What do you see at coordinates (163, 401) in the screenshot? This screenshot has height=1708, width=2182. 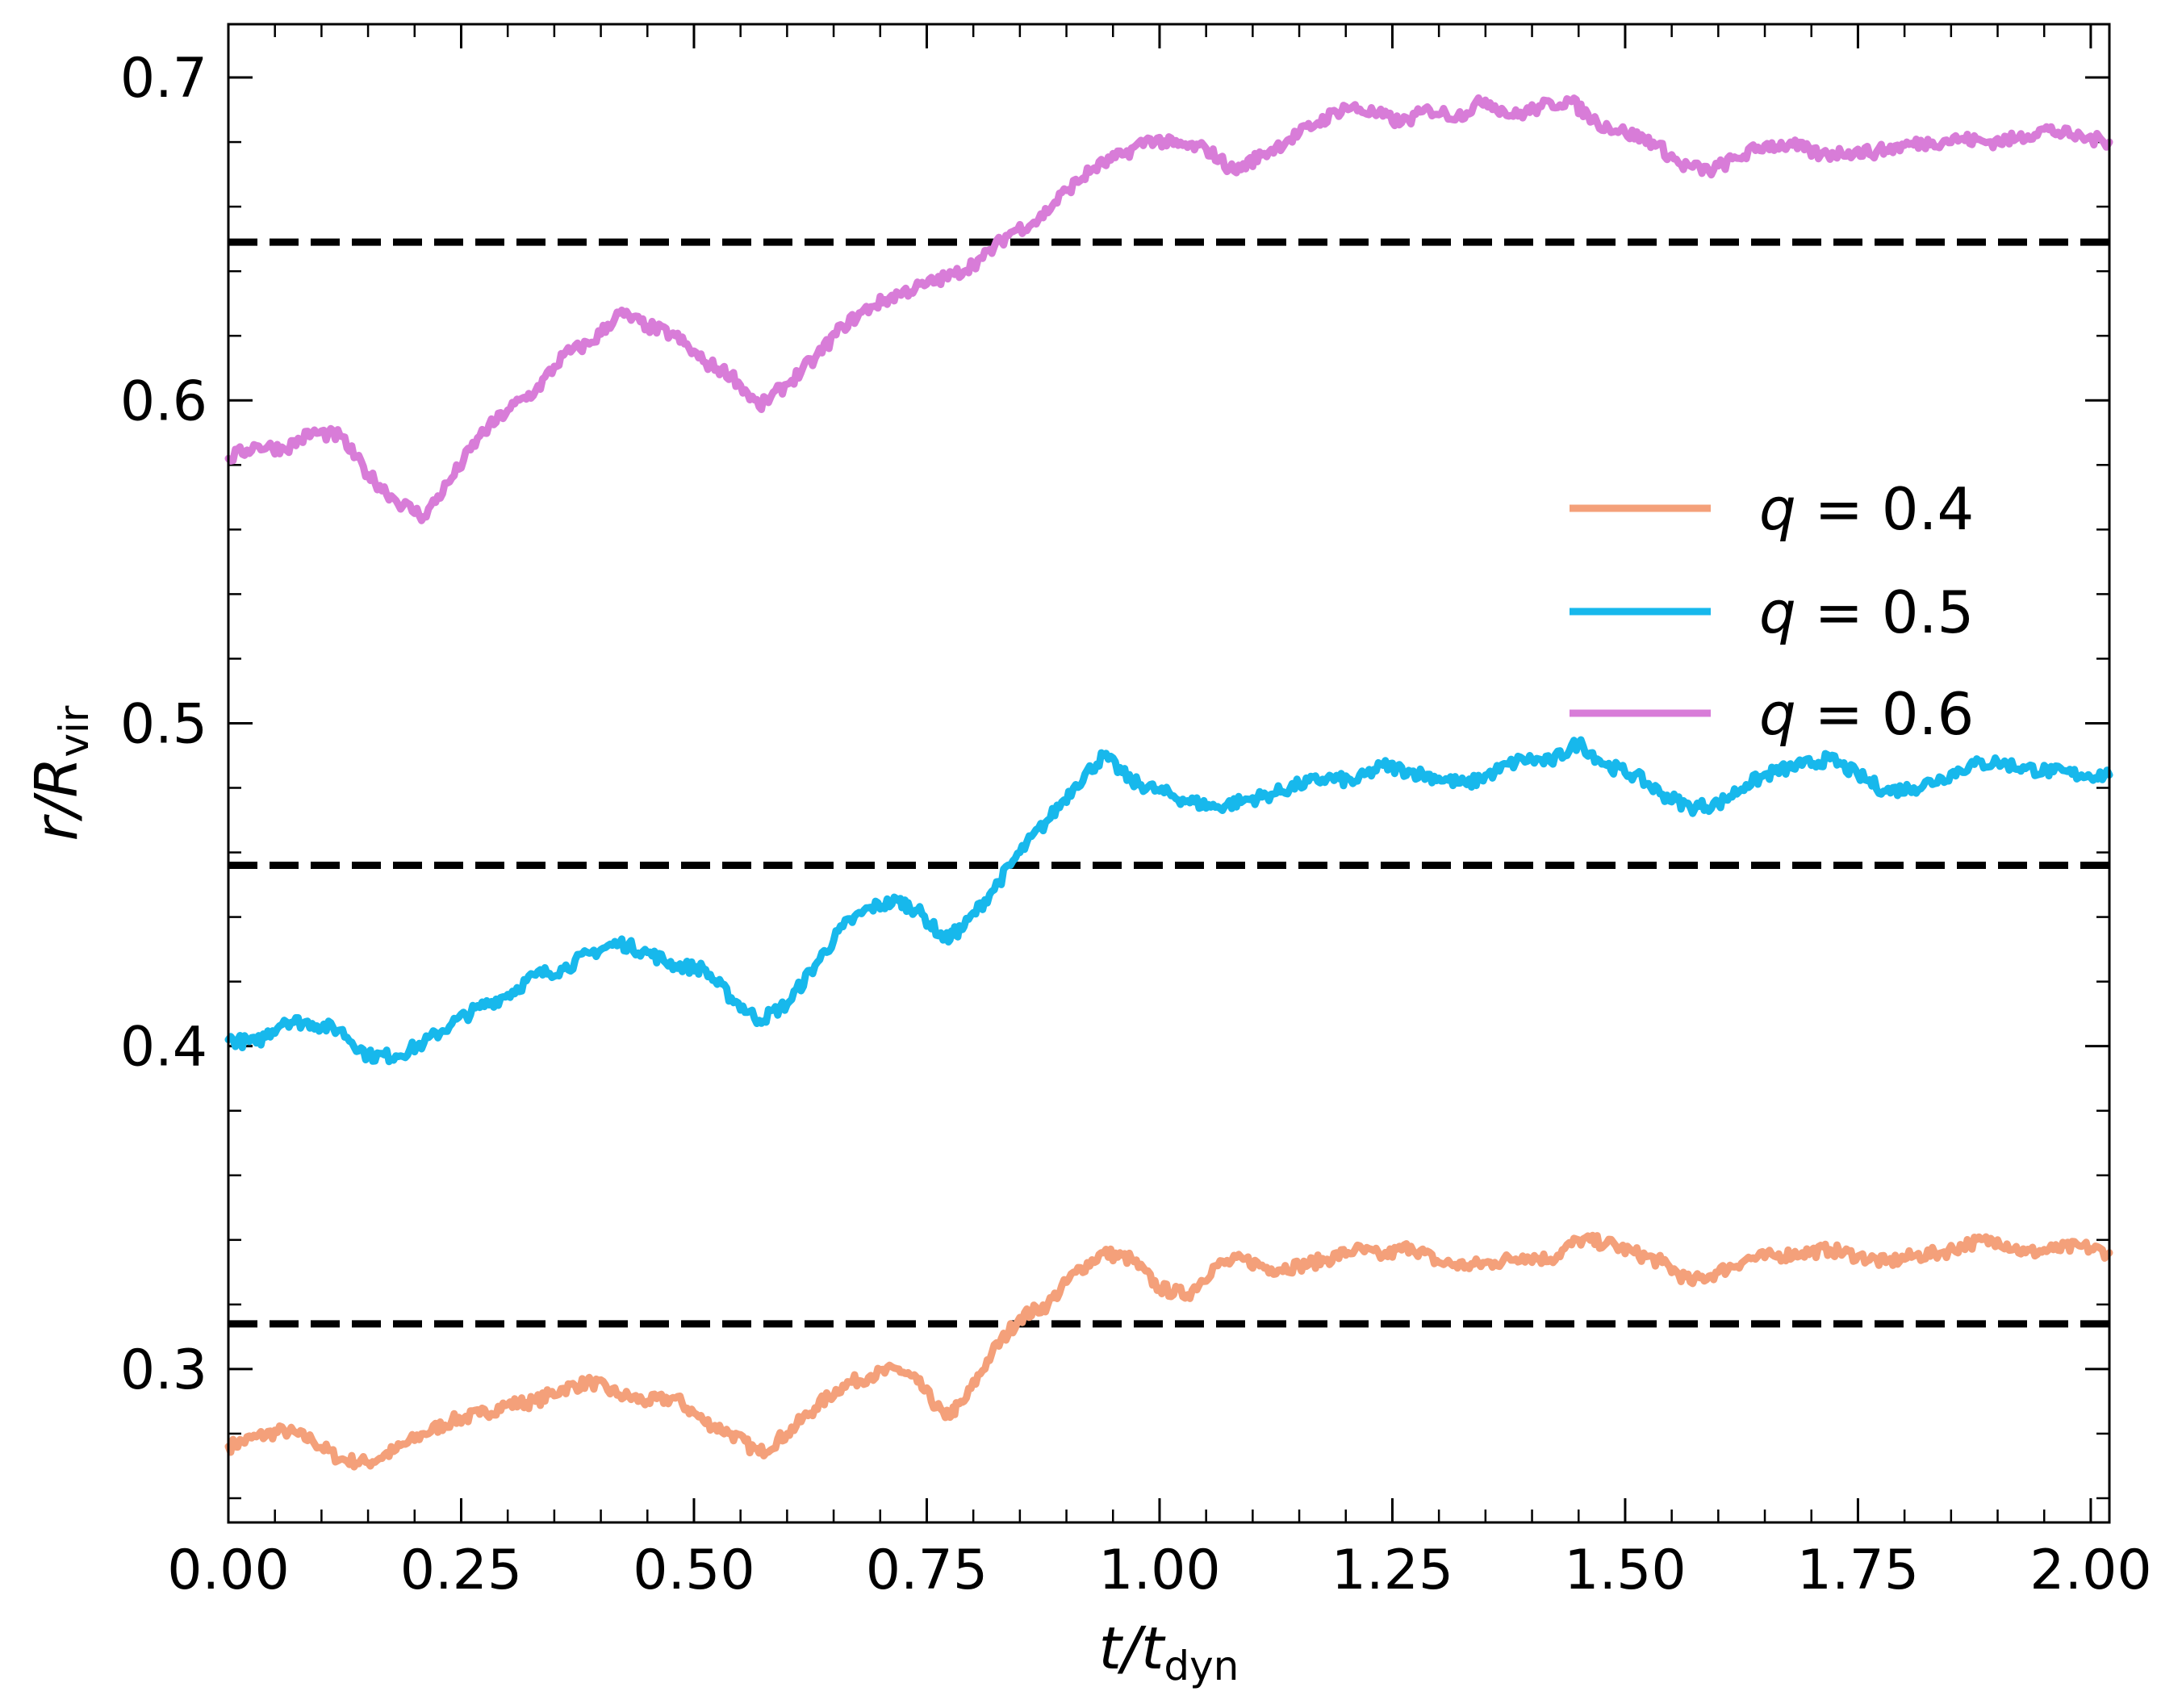 I see `y-tick-label: 0.6` at bounding box center [163, 401].